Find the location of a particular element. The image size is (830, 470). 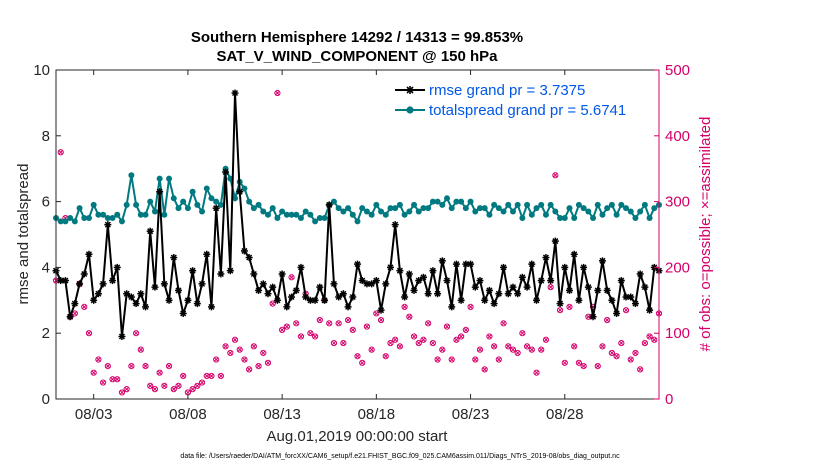

x-tick-label: 08/13 is located at coordinates (282, 414).